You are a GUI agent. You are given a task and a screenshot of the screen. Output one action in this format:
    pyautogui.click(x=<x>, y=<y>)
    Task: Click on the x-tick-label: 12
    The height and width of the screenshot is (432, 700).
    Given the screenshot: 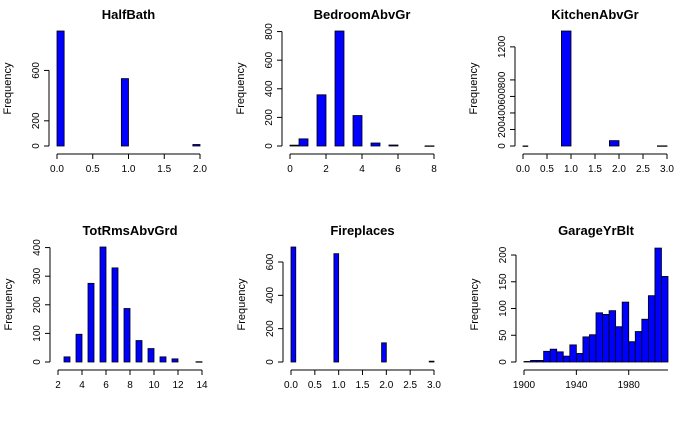 What is the action you would take?
    pyautogui.click(x=178, y=385)
    